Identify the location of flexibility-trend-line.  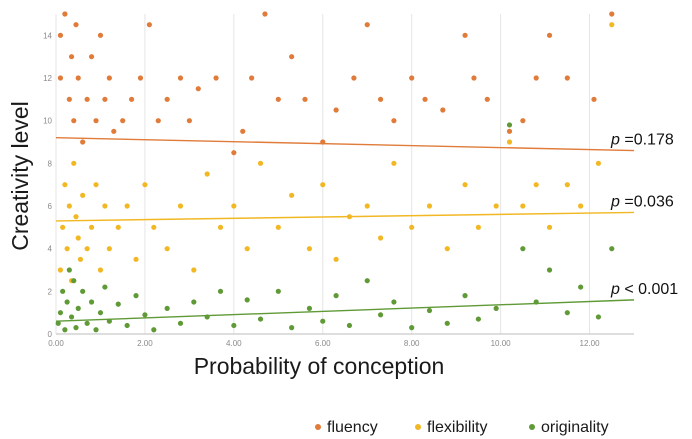
(345, 216).